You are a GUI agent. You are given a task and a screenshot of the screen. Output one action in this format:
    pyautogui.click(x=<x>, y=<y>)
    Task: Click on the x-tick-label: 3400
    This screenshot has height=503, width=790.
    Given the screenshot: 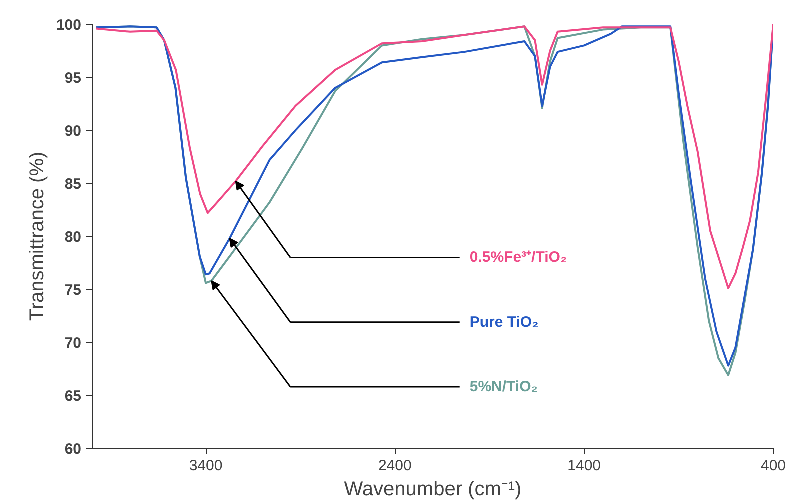 What is the action you would take?
    pyautogui.click(x=206, y=466)
    